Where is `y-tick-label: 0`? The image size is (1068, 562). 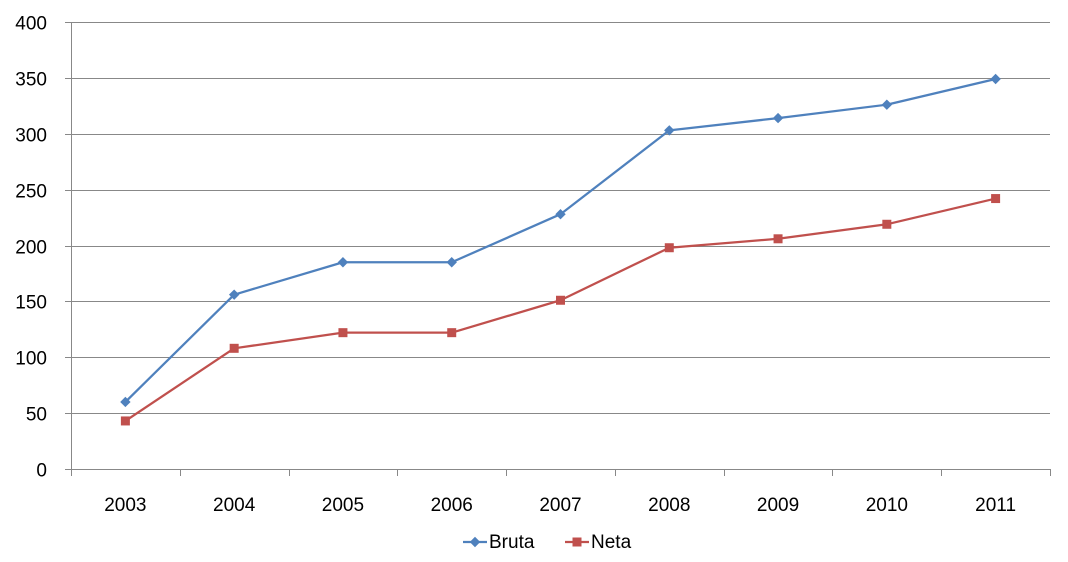 y-tick-label: 0 is located at coordinates (41, 471).